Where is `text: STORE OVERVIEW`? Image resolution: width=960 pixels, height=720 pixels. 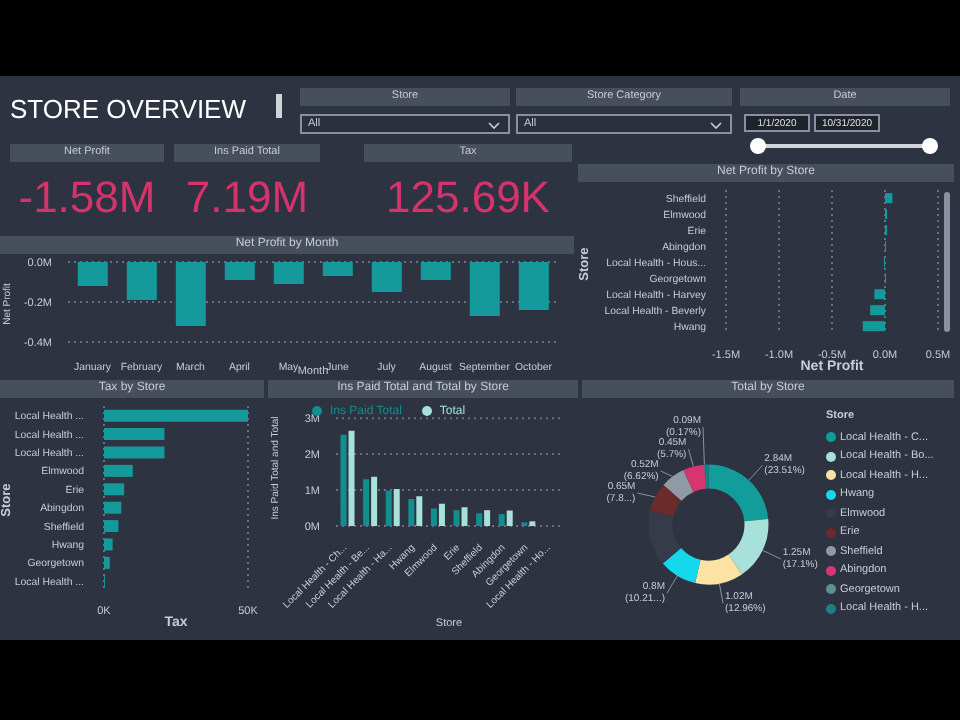
text: STORE OVERVIEW is located at coordinates (128, 109).